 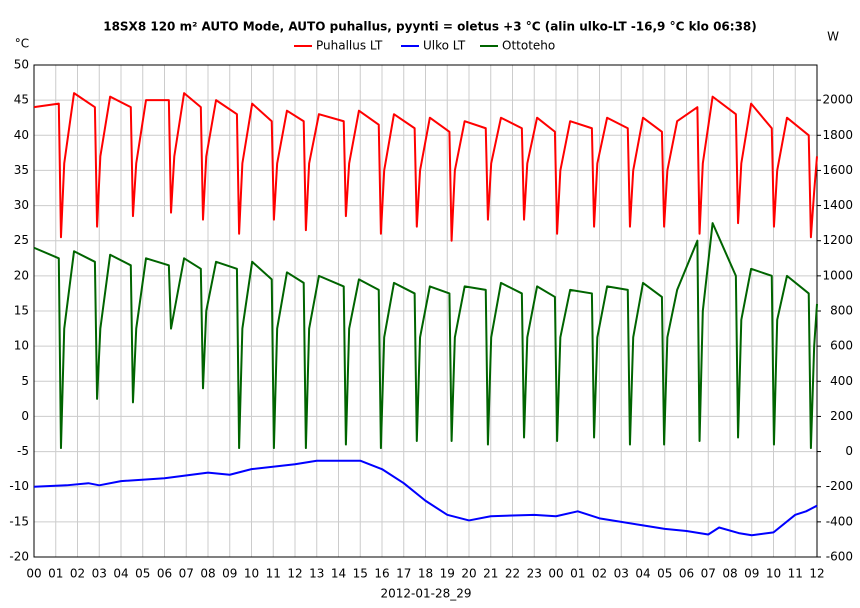 What do you see at coordinates (833, 37) in the screenshot?
I see `y2-axis-unit: W` at bounding box center [833, 37].